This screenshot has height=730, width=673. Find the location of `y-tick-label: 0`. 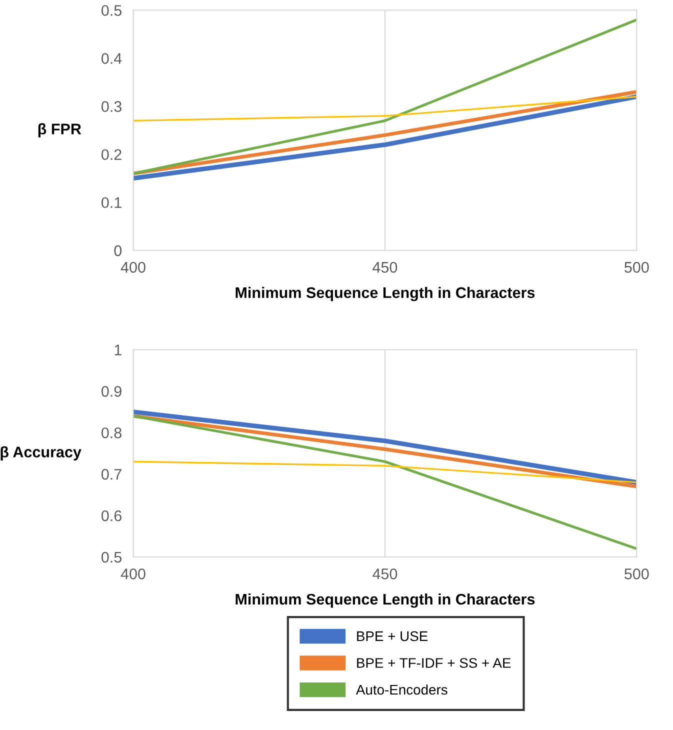

y-tick-label: 0 is located at coordinates (118, 250).